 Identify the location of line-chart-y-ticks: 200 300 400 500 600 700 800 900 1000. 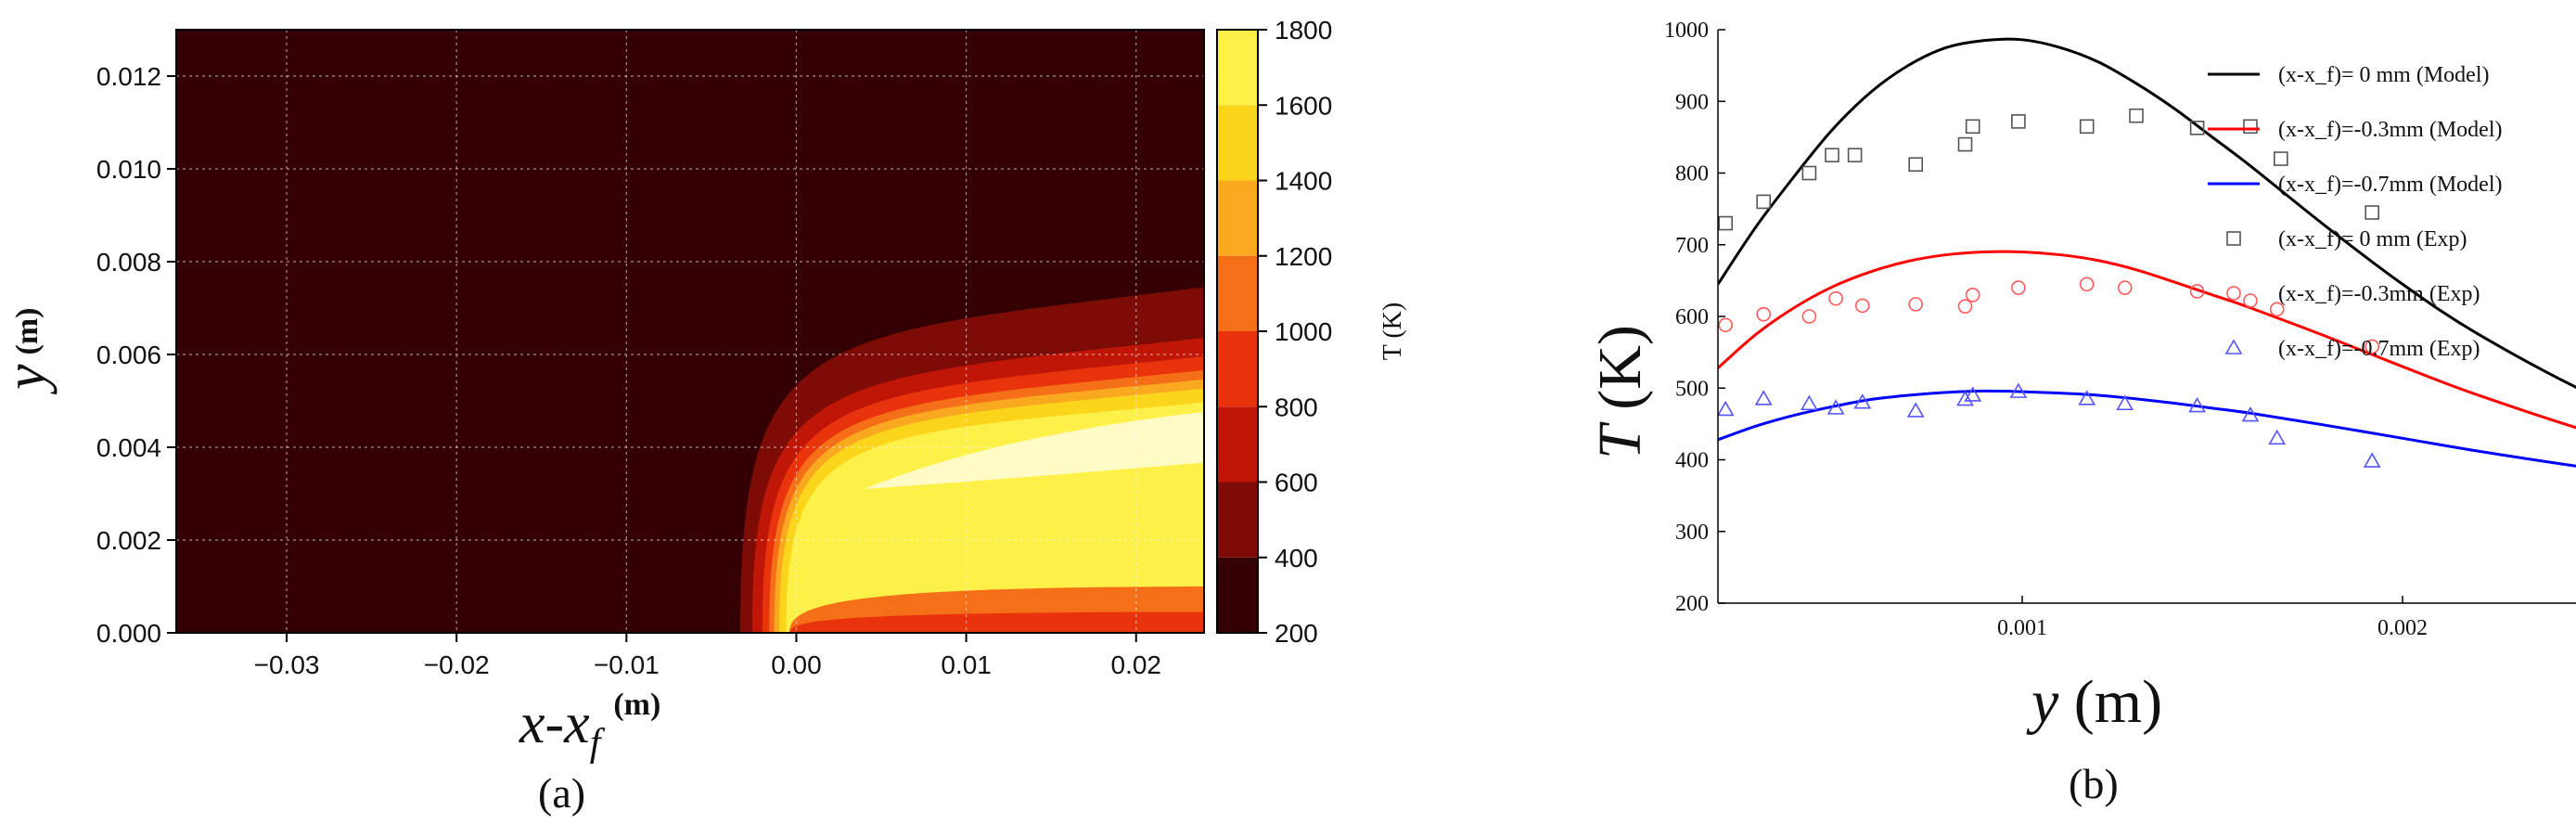
(1694, 317).